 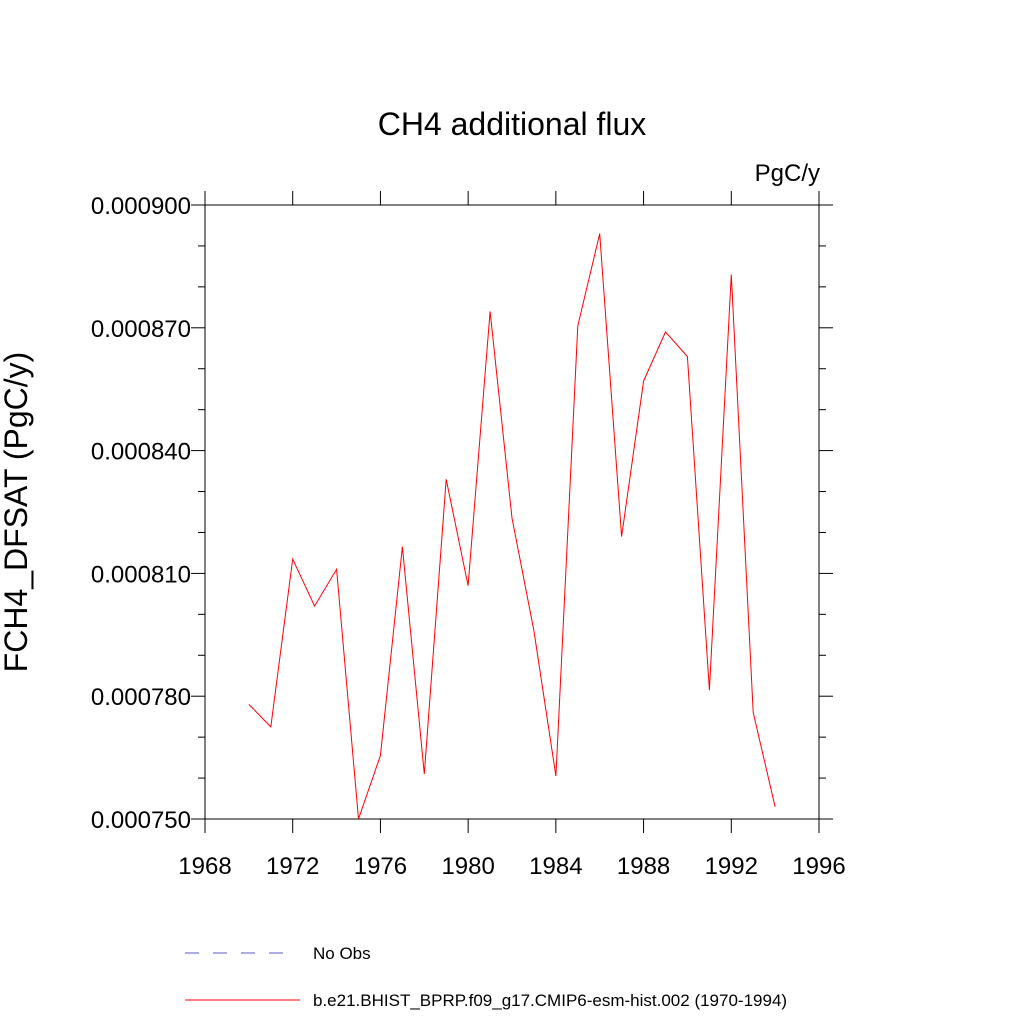 I want to click on x-tick-label: 1988, so click(x=643, y=866).